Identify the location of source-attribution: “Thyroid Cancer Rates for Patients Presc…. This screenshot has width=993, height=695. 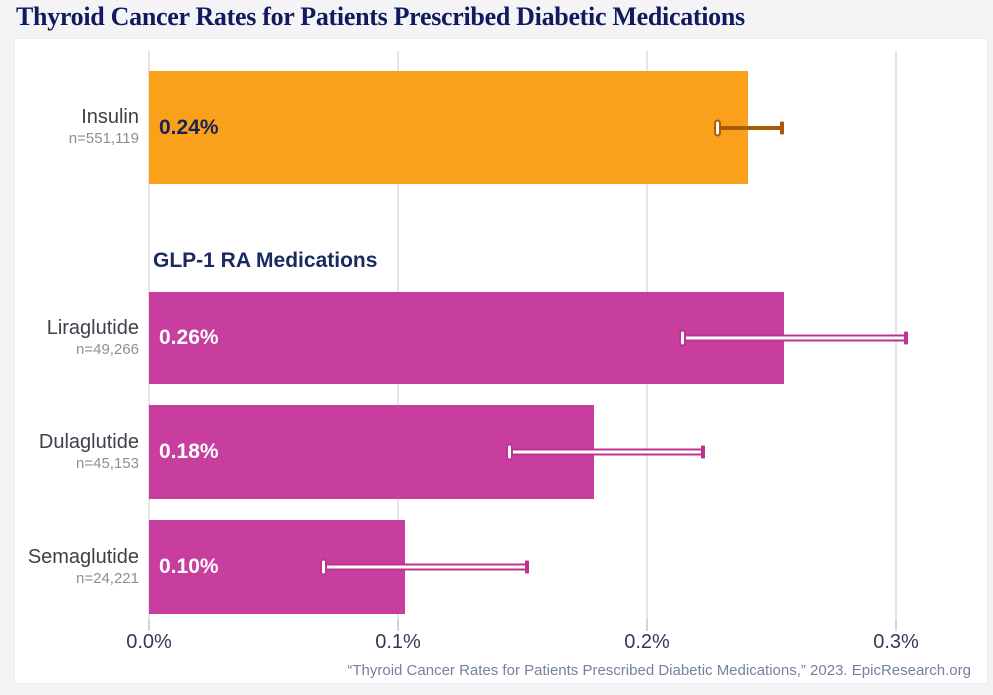
(659, 670).